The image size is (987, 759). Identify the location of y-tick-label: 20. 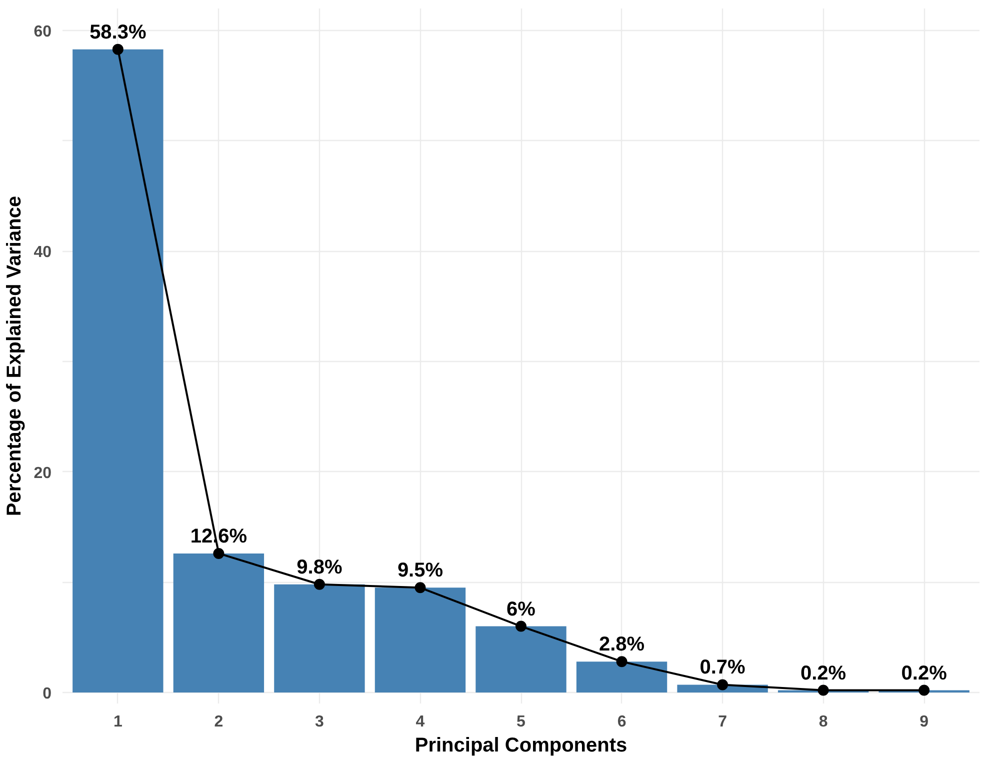
(43, 473).